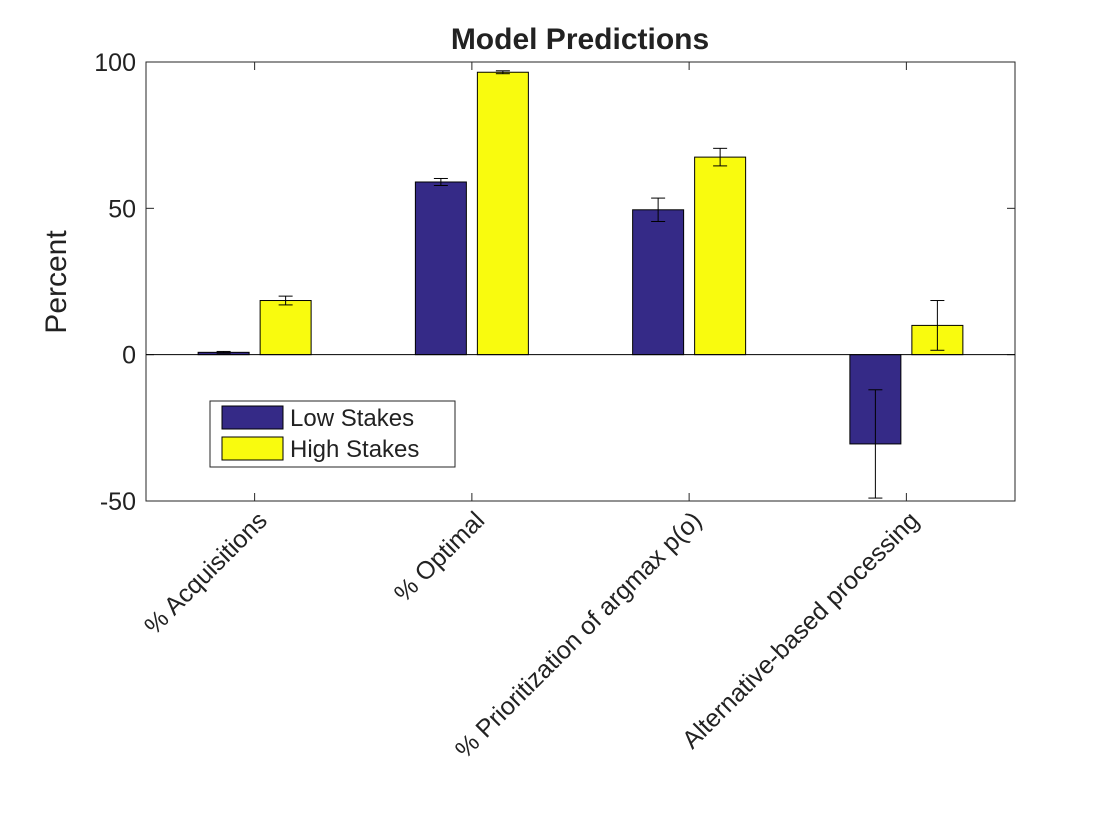 The height and width of the screenshot is (840, 1120). I want to click on legend-label: Low Stakes, so click(352, 418).